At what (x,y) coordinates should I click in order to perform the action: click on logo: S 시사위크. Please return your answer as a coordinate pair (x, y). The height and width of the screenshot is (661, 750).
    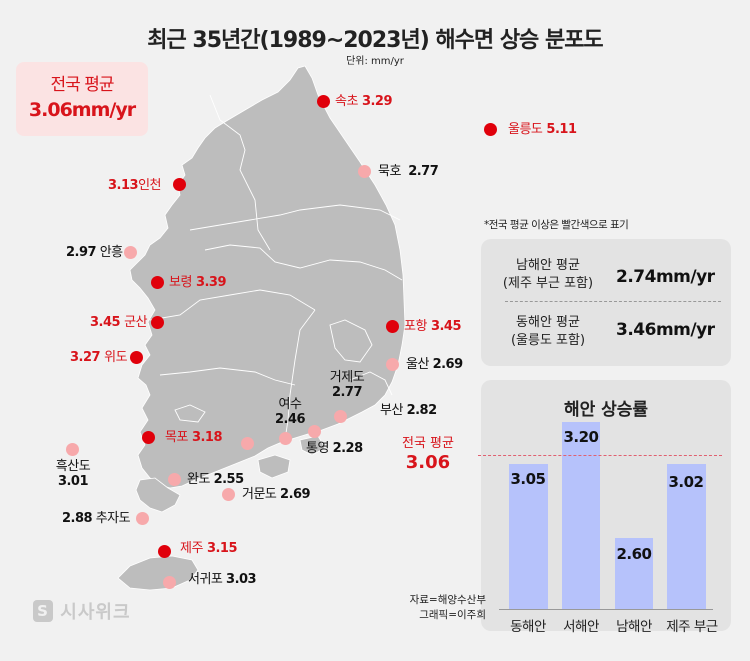
    Looking at the image, I should click on (82, 611).